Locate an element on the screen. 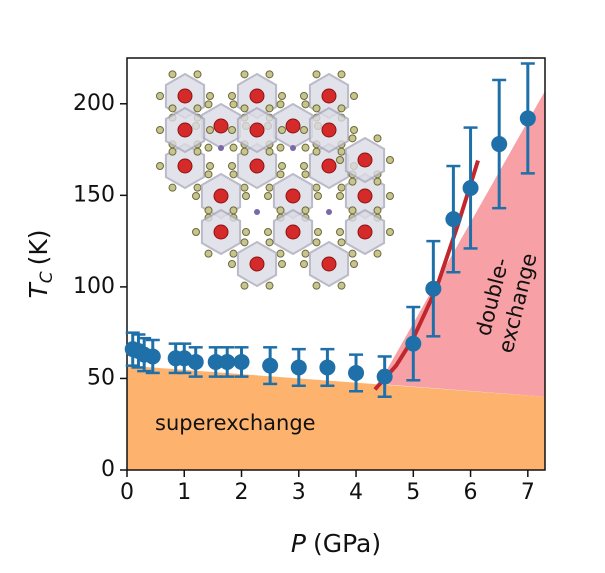  y-label-unit: (K) is located at coordinates (38, 247).